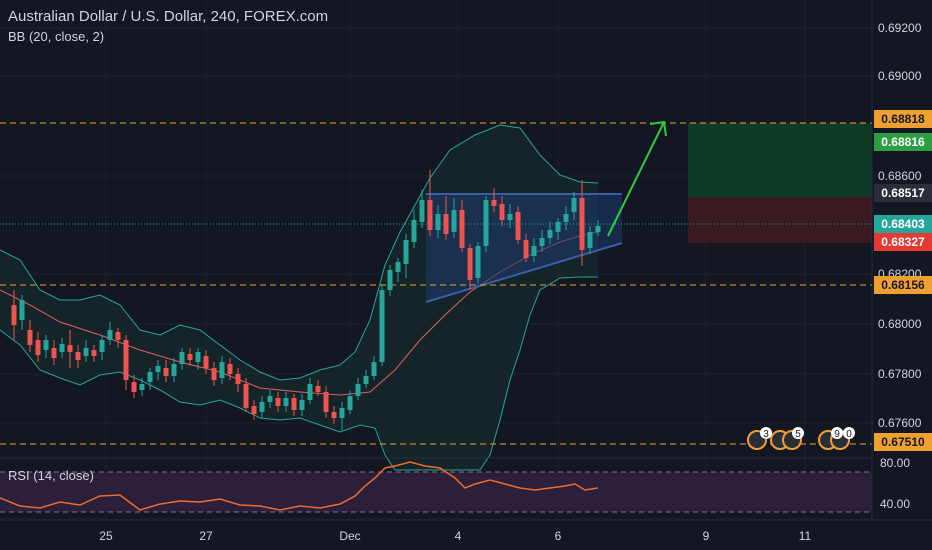 Image resolution: width=932 pixels, height=550 pixels. Describe the element at coordinates (206, 536) in the screenshot. I see `x-tick-label: 27` at that location.